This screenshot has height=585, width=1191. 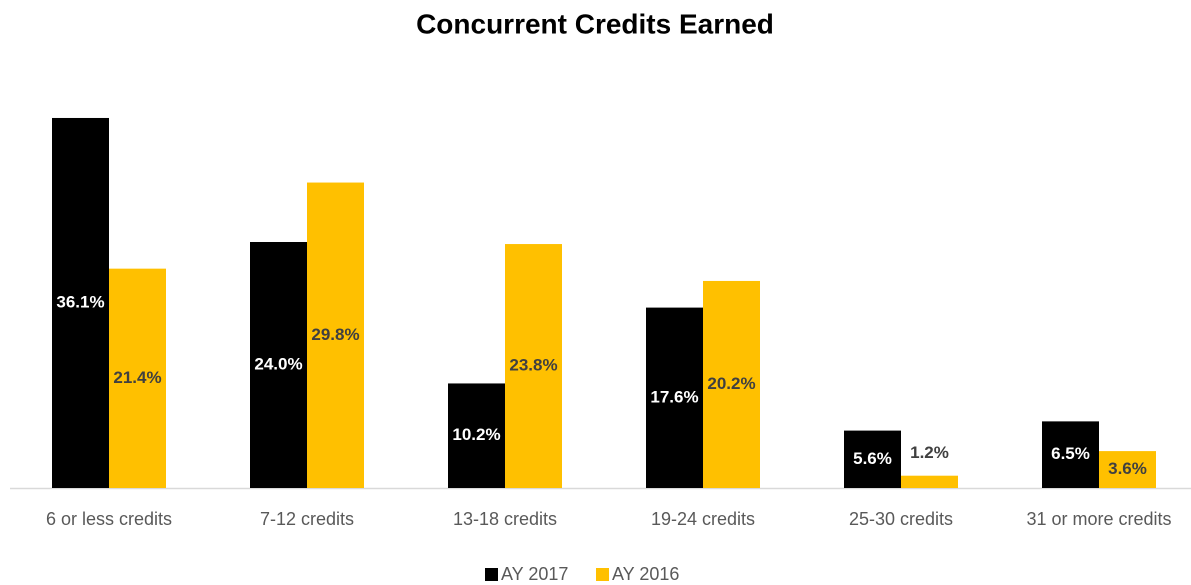 I want to click on x-tick-label: 6 or less credits, so click(x=109, y=519).